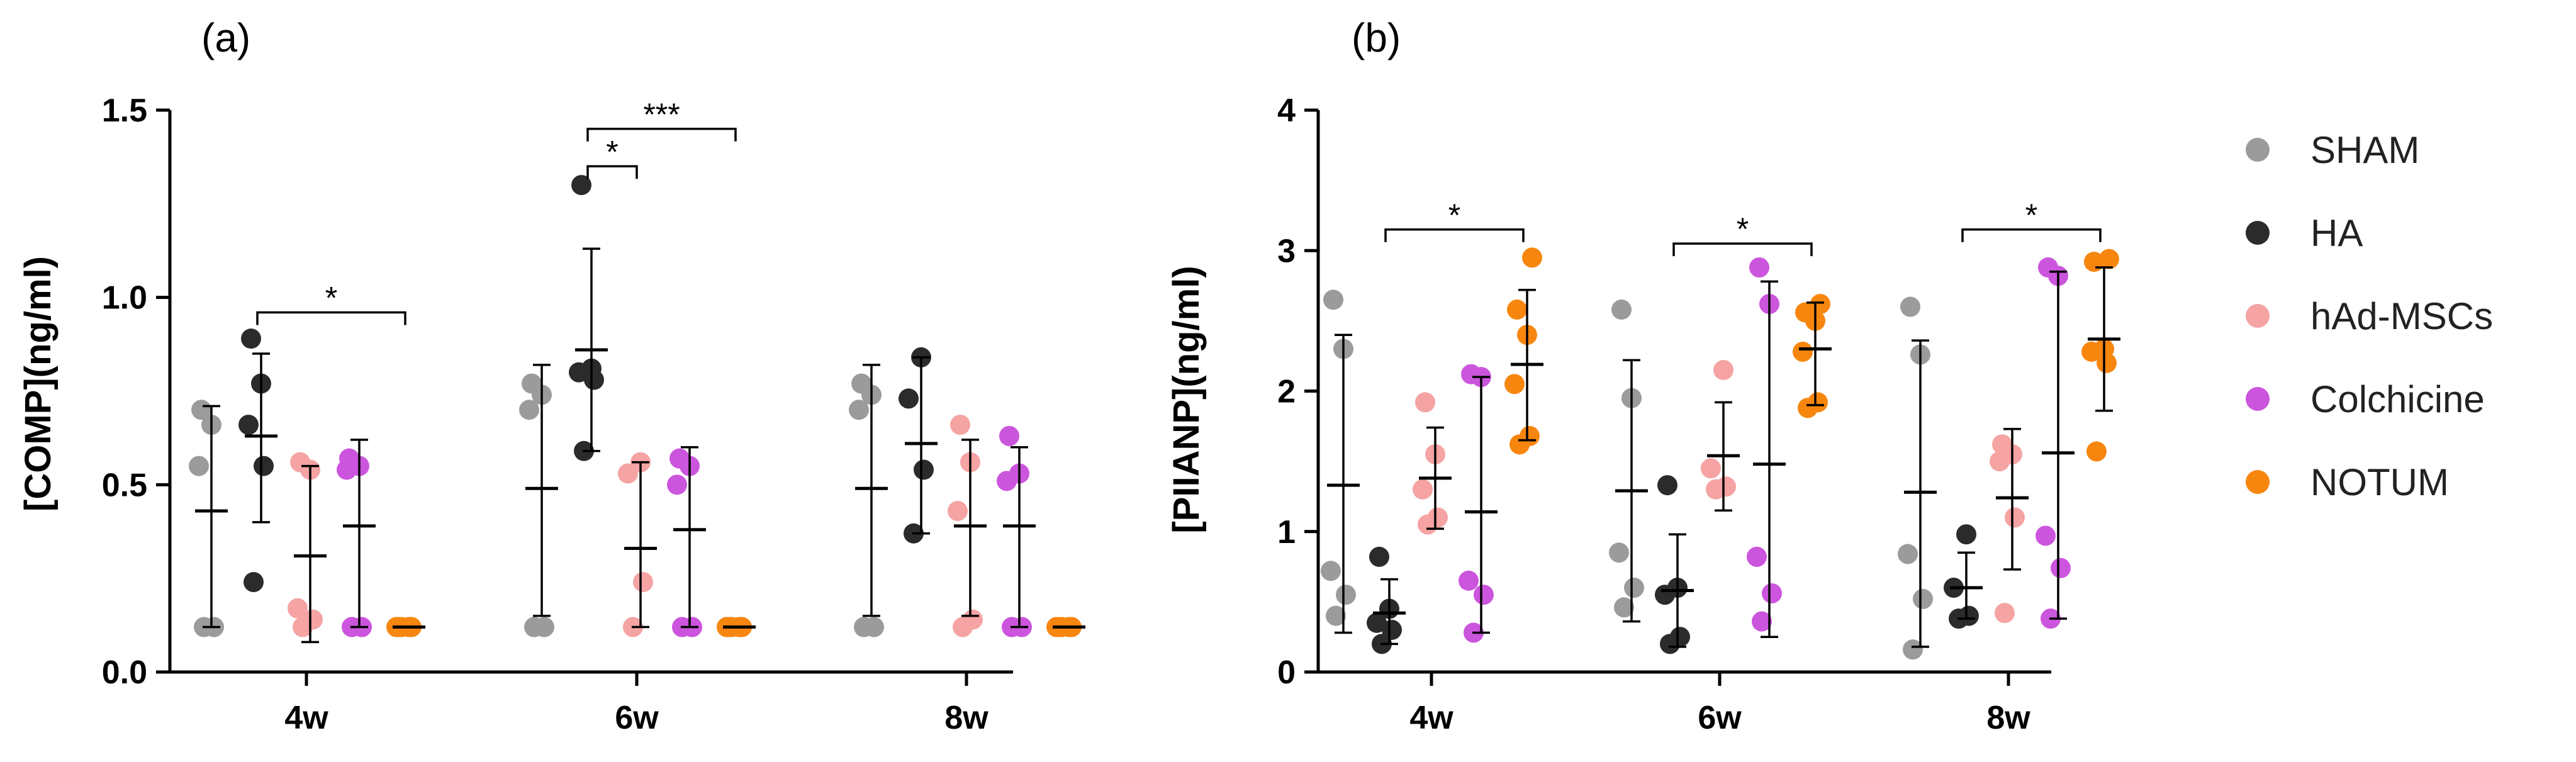 This screenshot has height=762, width=2576. What do you see at coordinates (1376, 37) in the screenshot?
I see `panel-b-label: (b)` at bounding box center [1376, 37].